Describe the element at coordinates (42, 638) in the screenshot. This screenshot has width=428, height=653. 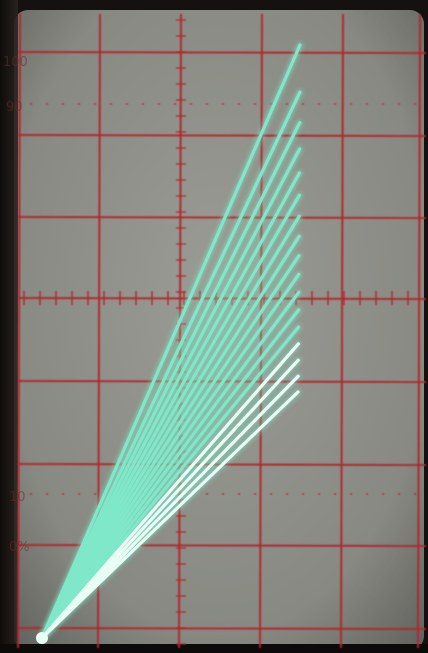
I see `trace-origin-spot` at that location.